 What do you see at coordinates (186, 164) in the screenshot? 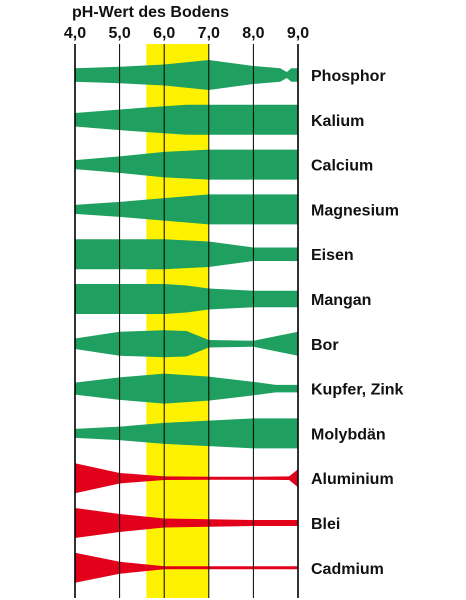
I see `band-calcium` at bounding box center [186, 164].